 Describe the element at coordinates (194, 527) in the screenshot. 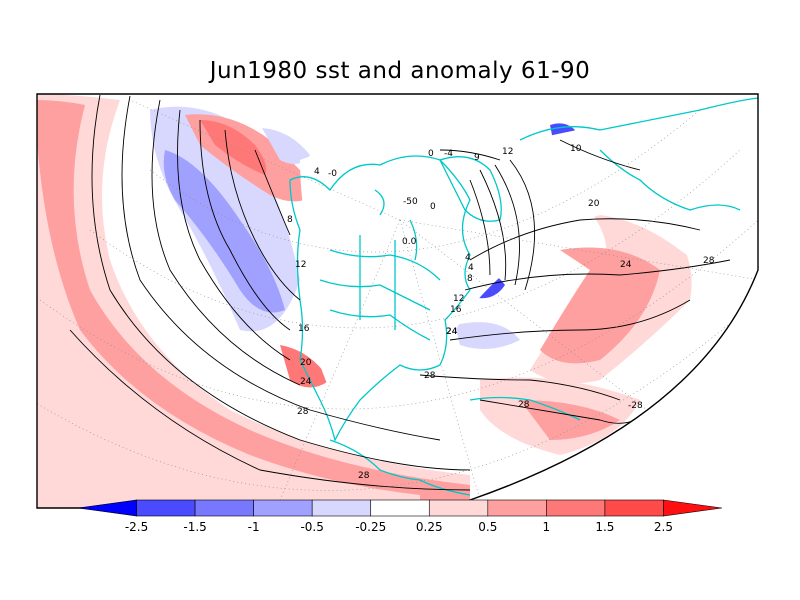

I see `colorbar-tick-label: -1.5` at that location.